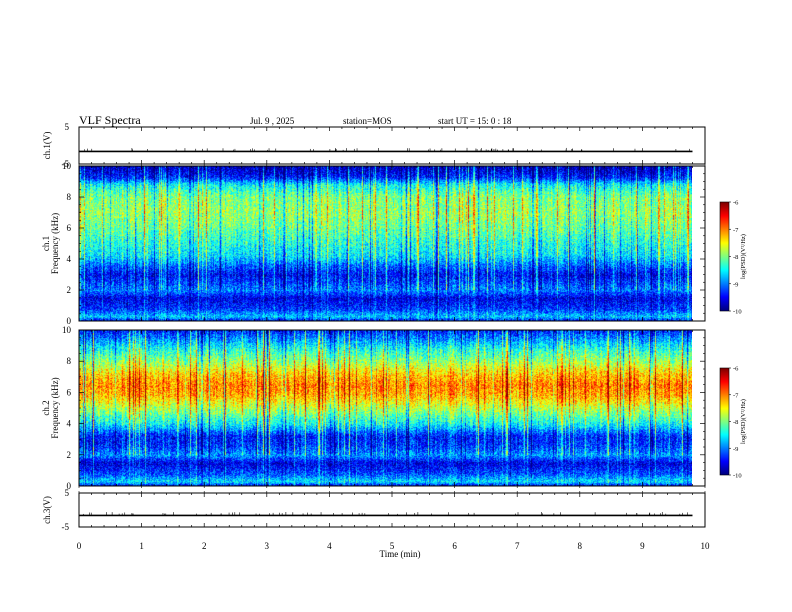 This screenshot has width=792, height=612. I want to click on station-label: station=MOS, so click(367, 121).